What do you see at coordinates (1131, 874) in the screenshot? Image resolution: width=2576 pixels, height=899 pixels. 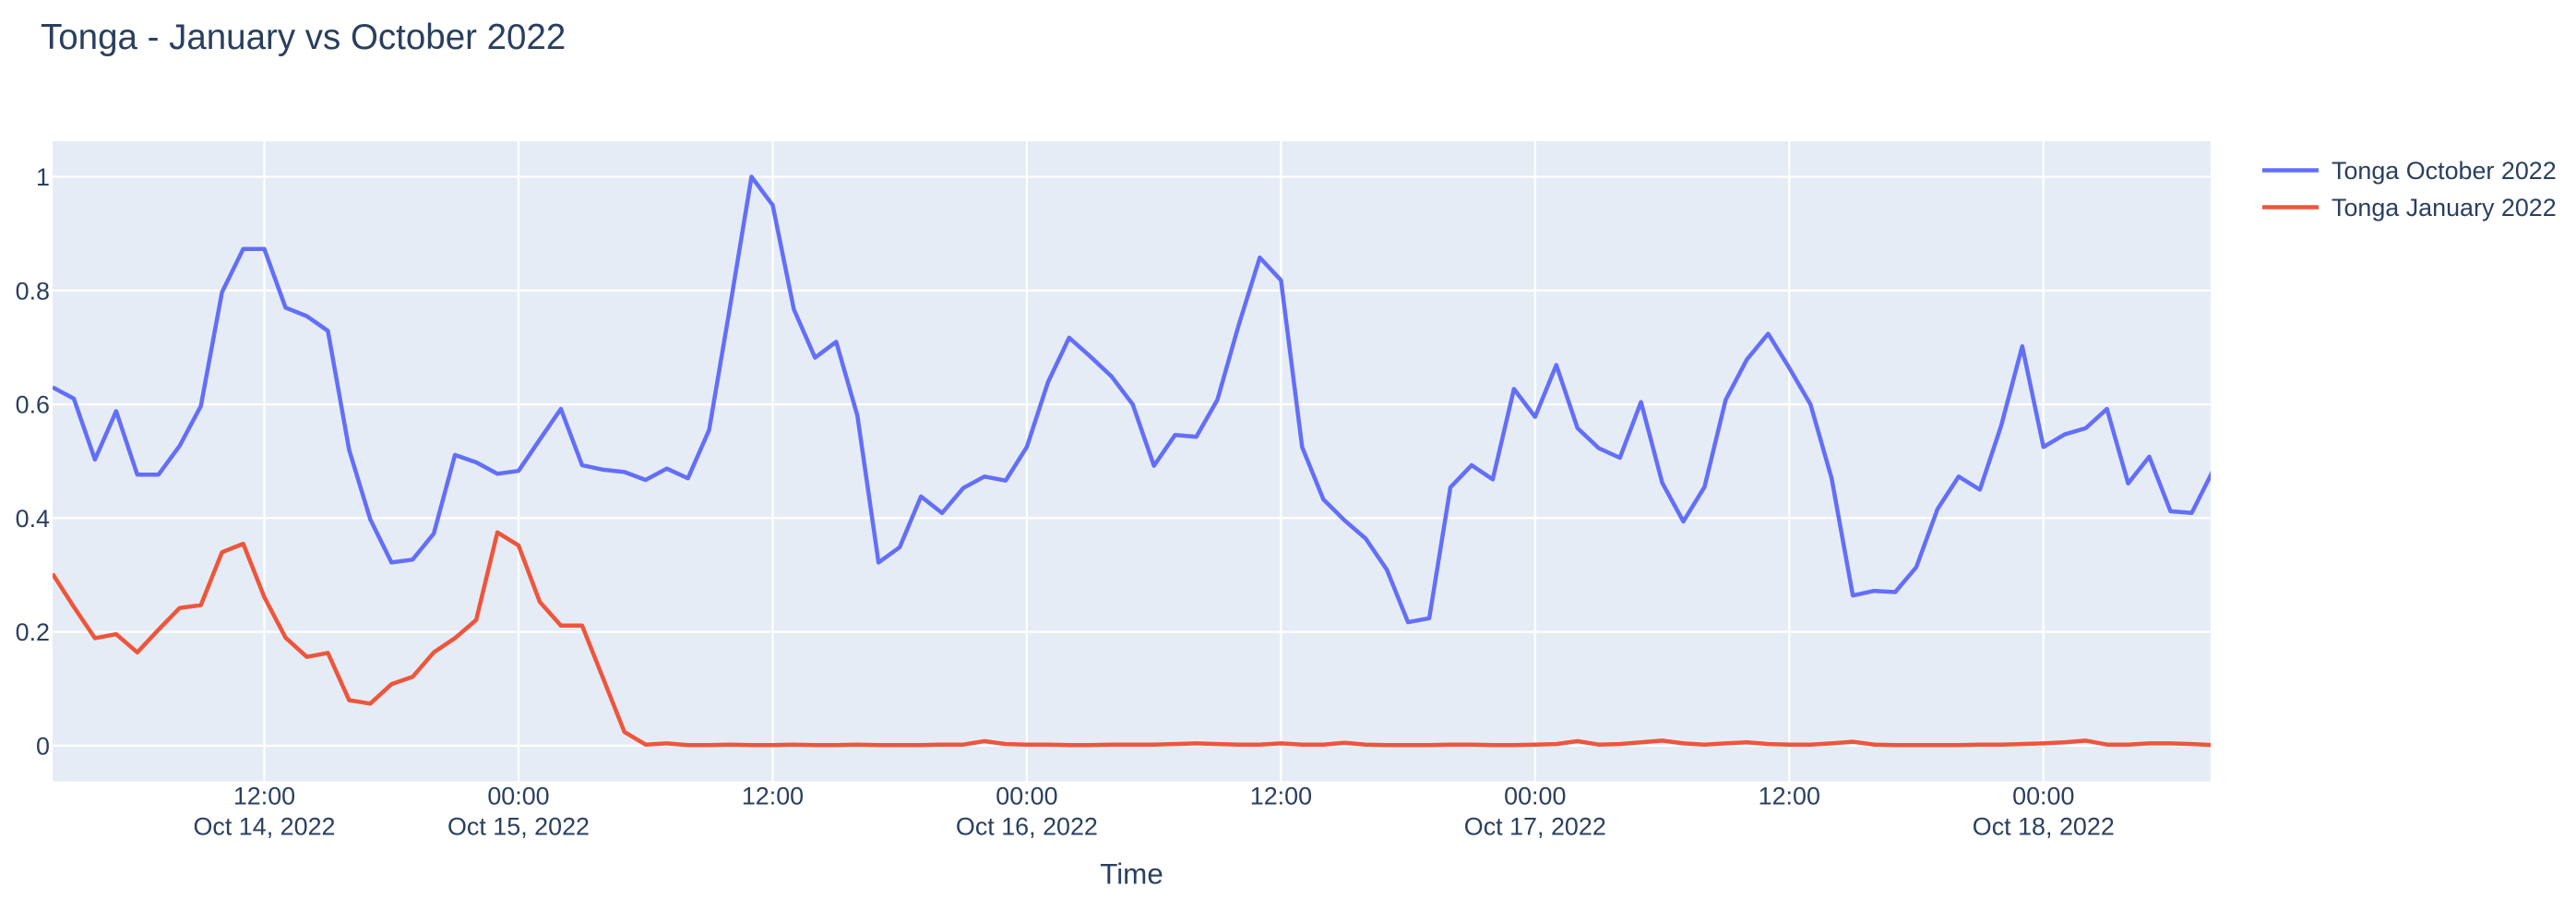 I see `svg-text: Time` at bounding box center [1131, 874].